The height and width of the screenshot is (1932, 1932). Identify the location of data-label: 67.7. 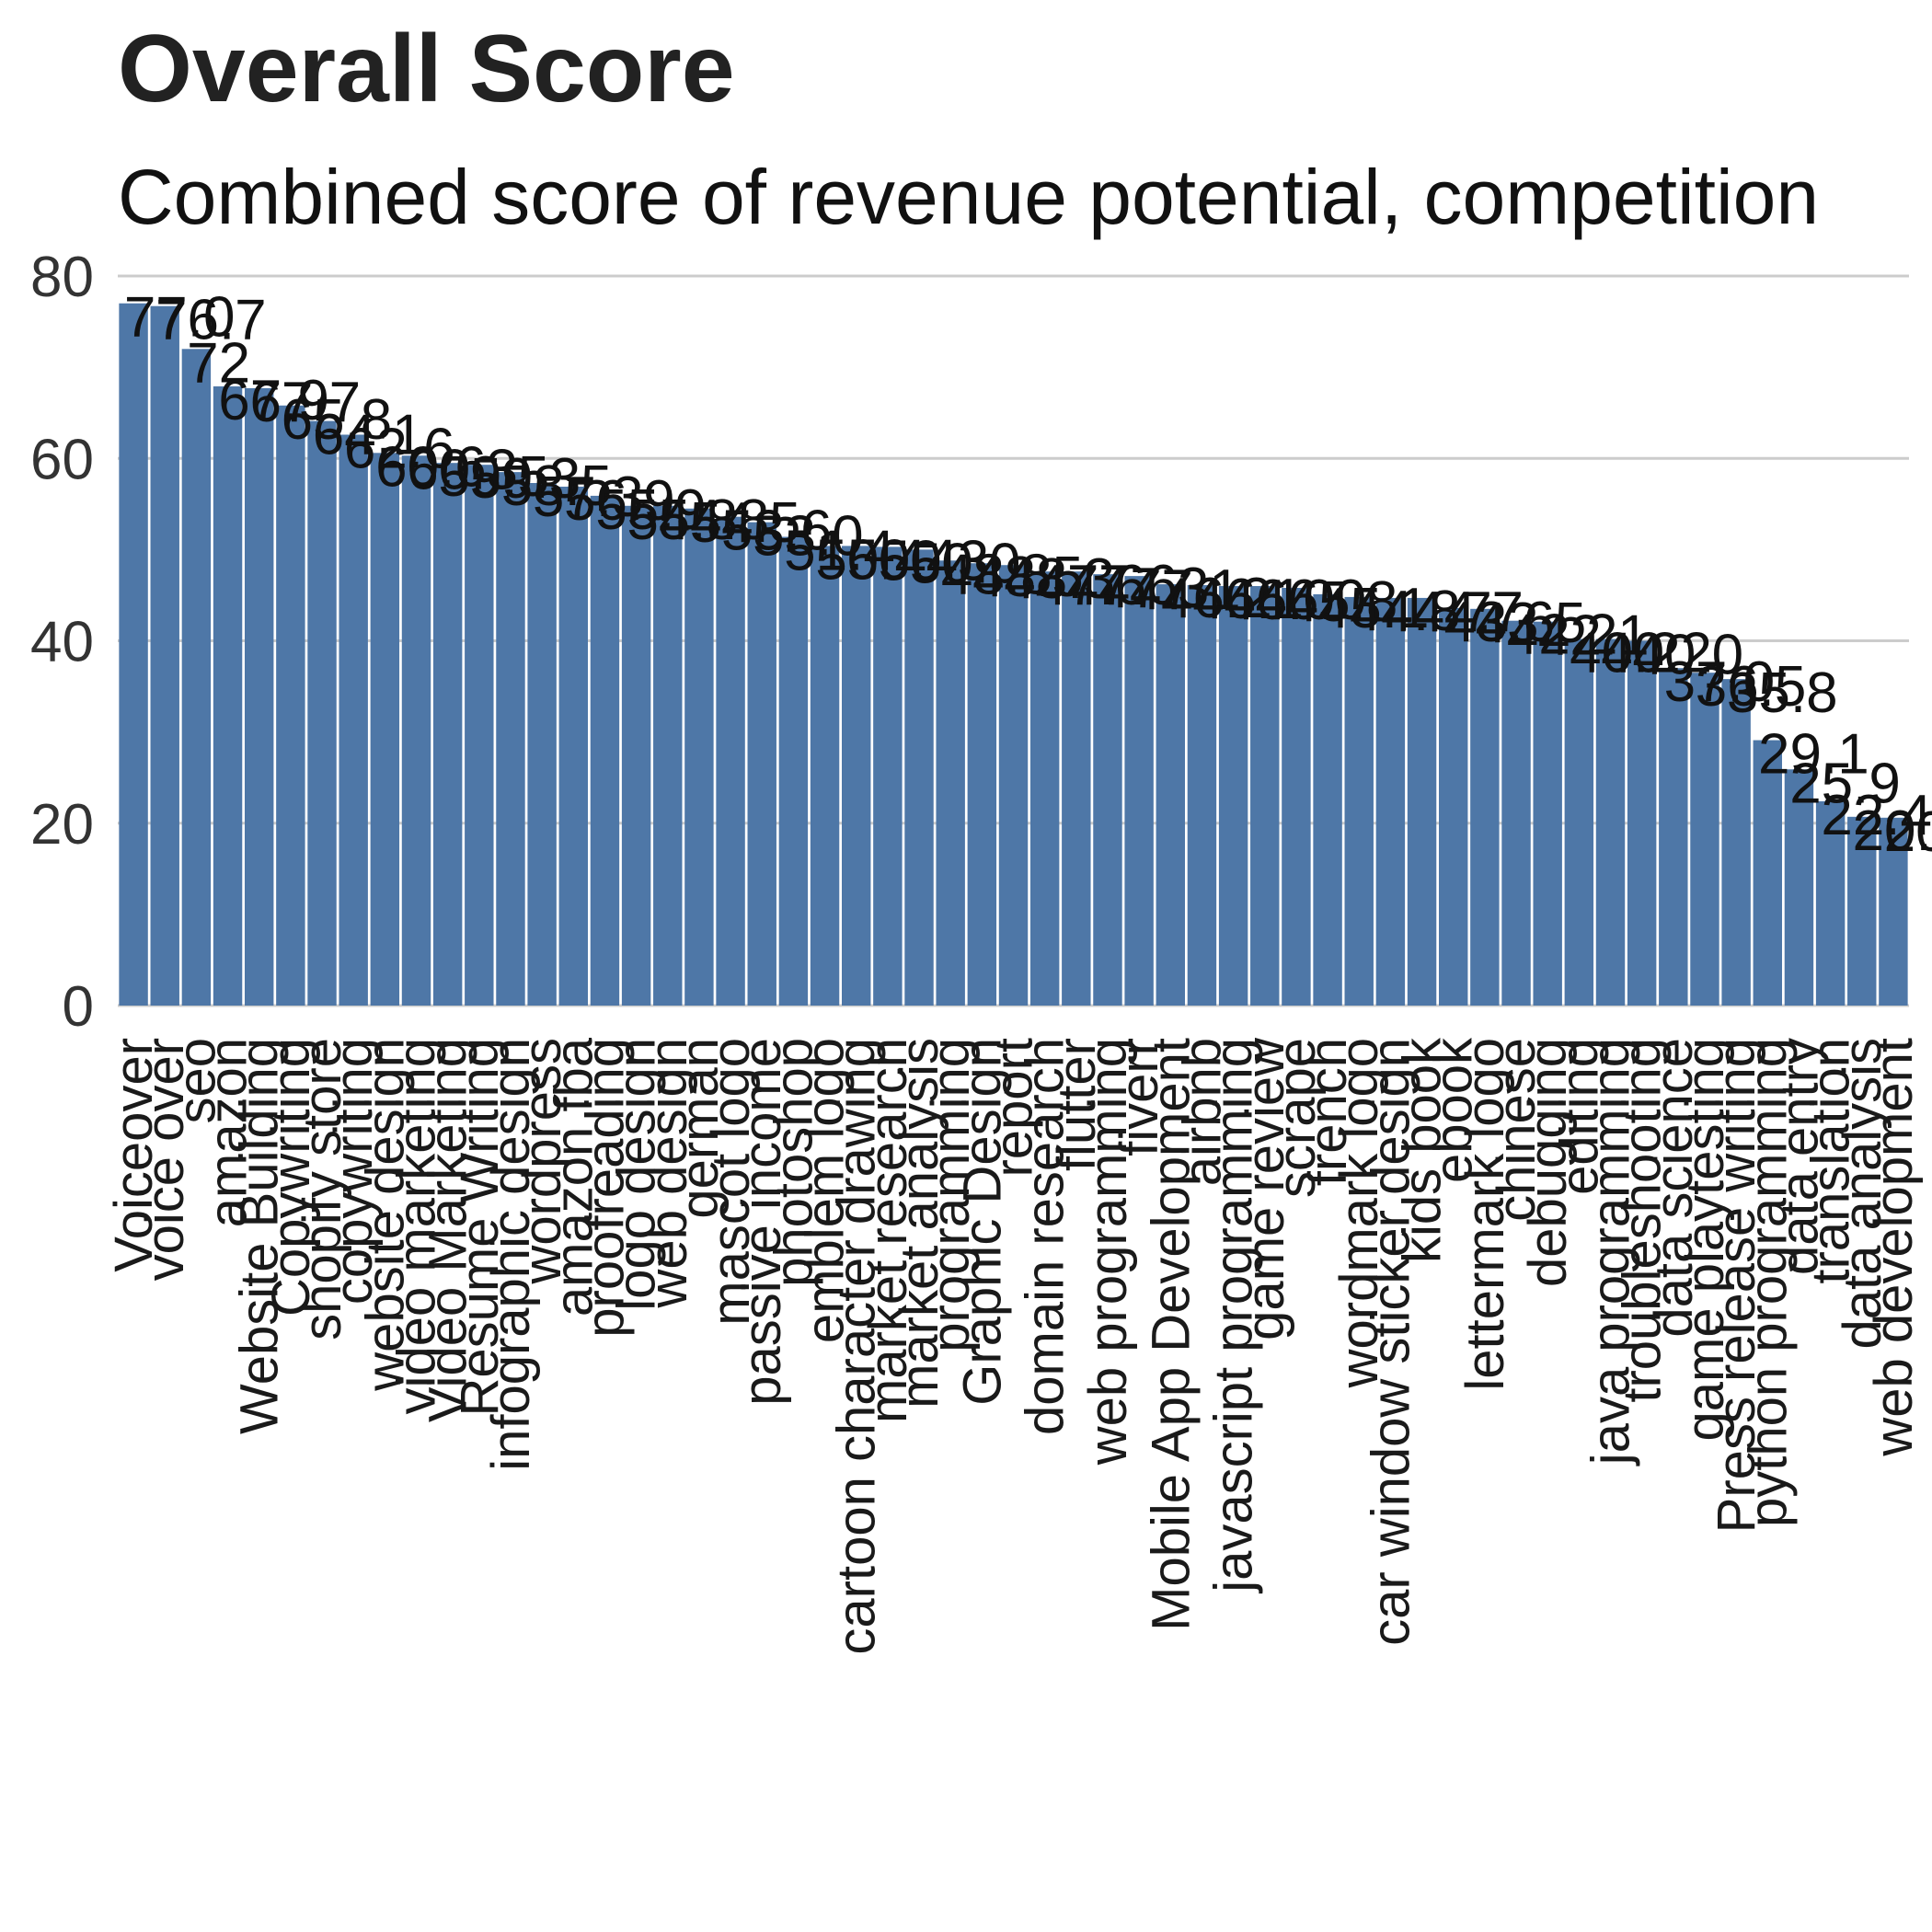
(305, 402).